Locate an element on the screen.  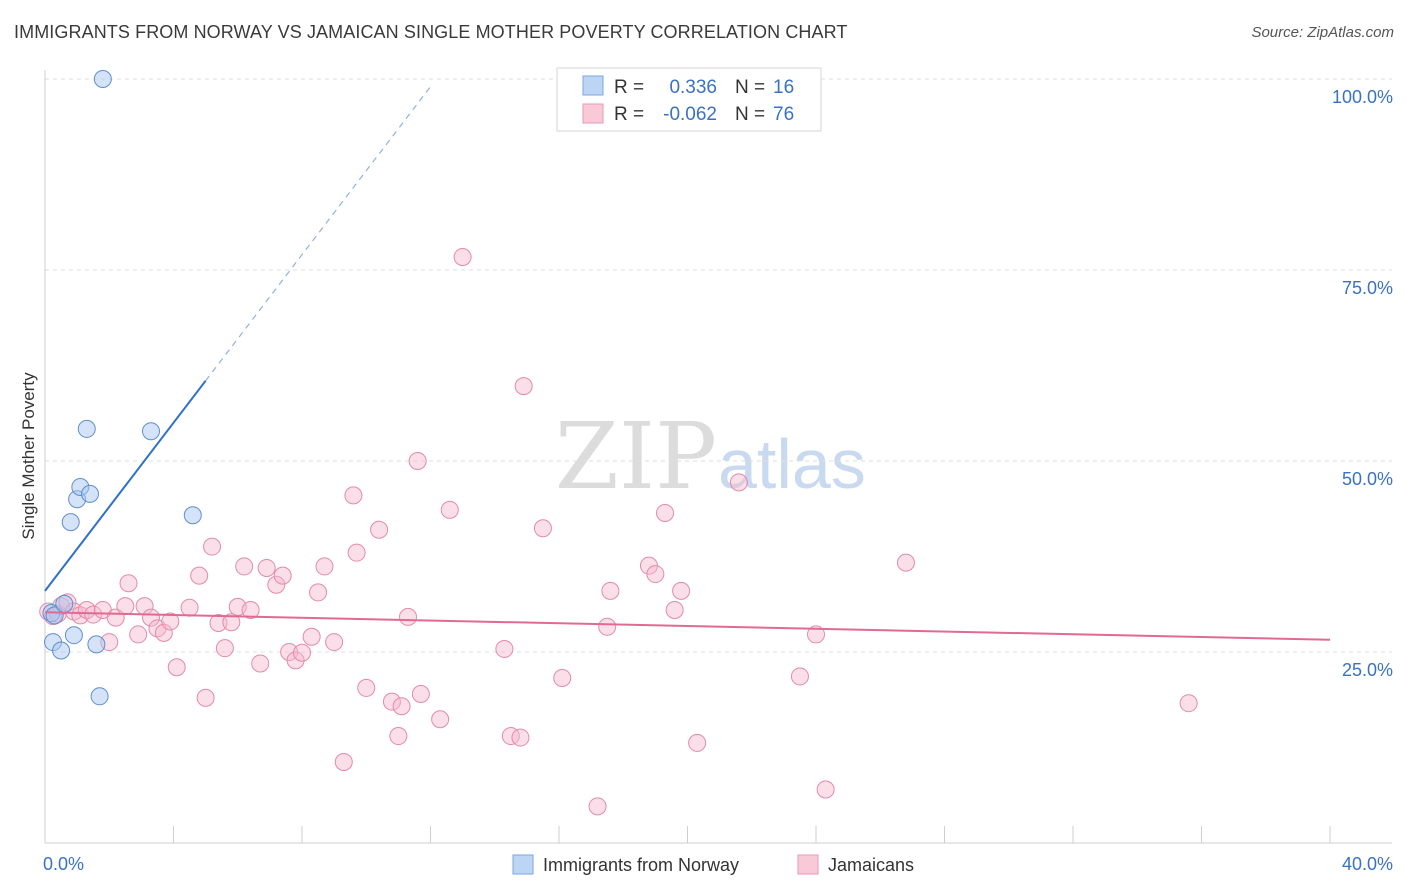
y-tick-label: 25.0% is located at coordinates (1367, 670).